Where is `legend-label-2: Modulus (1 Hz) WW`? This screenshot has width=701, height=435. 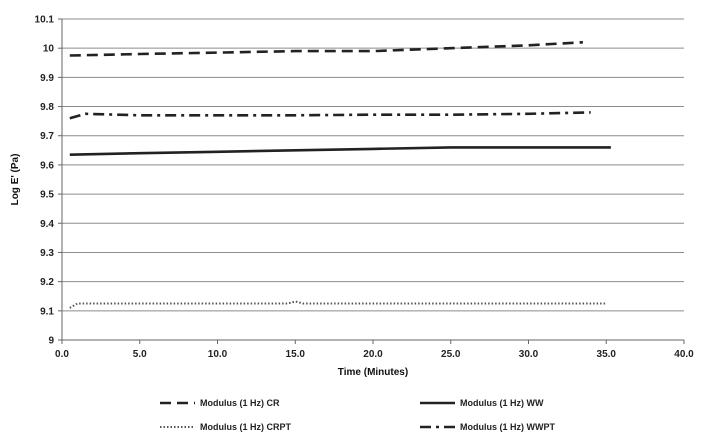 legend-label-2: Modulus (1 Hz) WW is located at coordinates (502, 403).